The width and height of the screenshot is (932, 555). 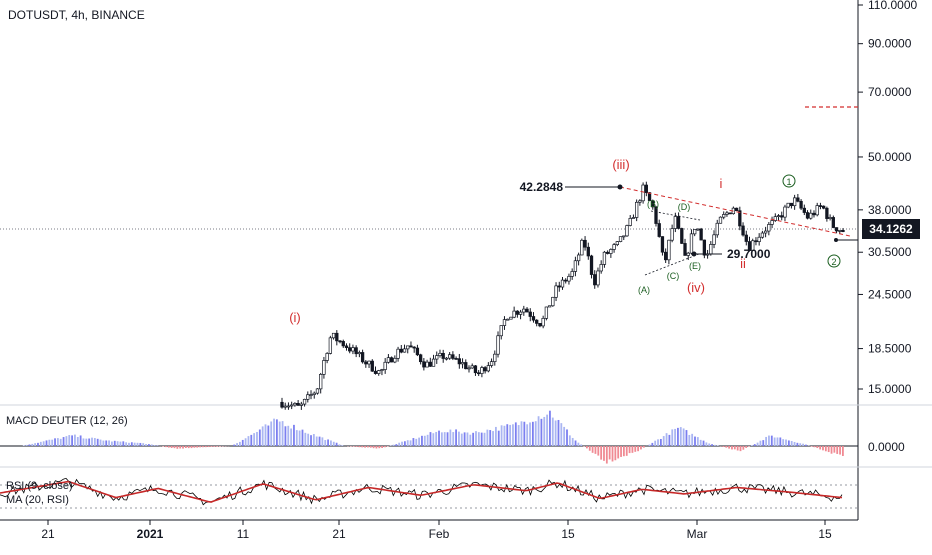 I want to click on rsi-pane-label: RSI (9, close), so click(x=39, y=486).